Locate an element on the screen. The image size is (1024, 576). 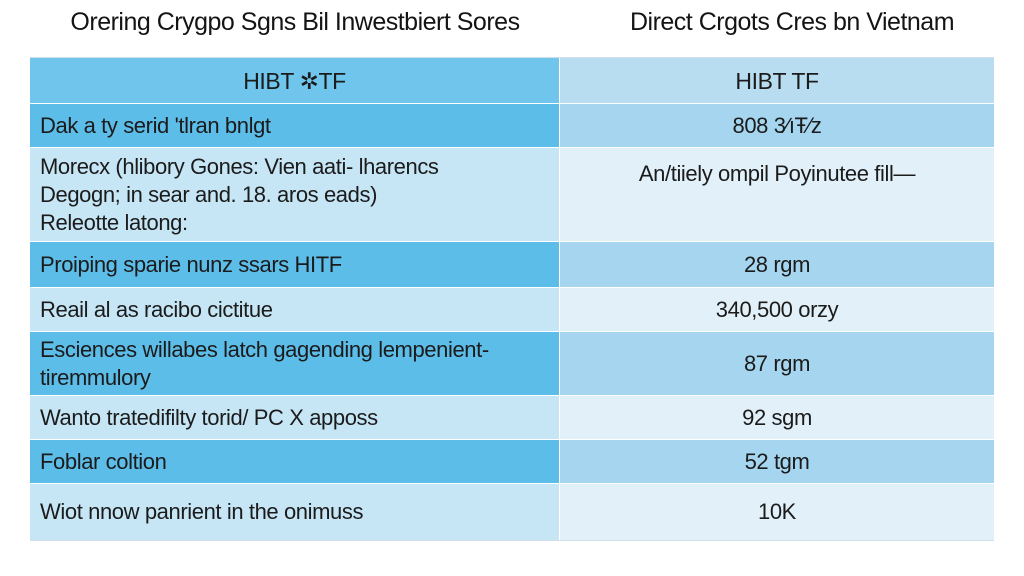
row-value: 10K is located at coordinates (777, 512).